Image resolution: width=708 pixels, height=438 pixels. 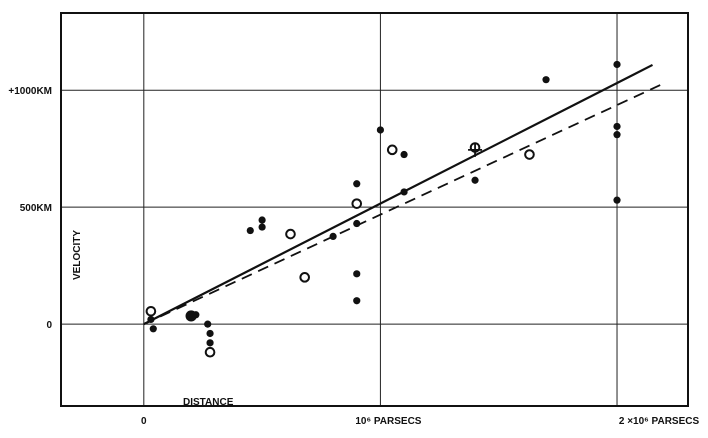 What do you see at coordinates (77, 255) in the screenshot?
I see `y-axis-label: VELOCITY` at bounding box center [77, 255].